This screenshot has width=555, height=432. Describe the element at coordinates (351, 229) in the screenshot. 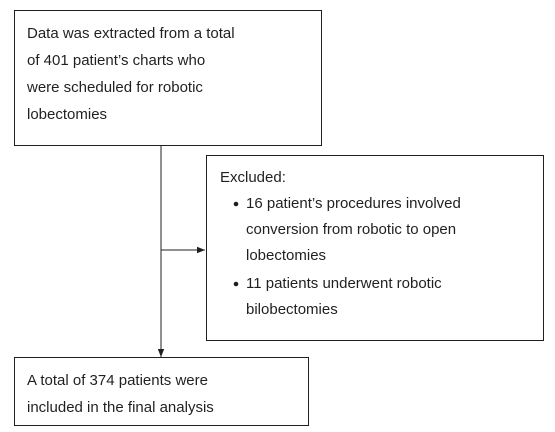

I see `list-text: conversion from robotic to open` at that location.